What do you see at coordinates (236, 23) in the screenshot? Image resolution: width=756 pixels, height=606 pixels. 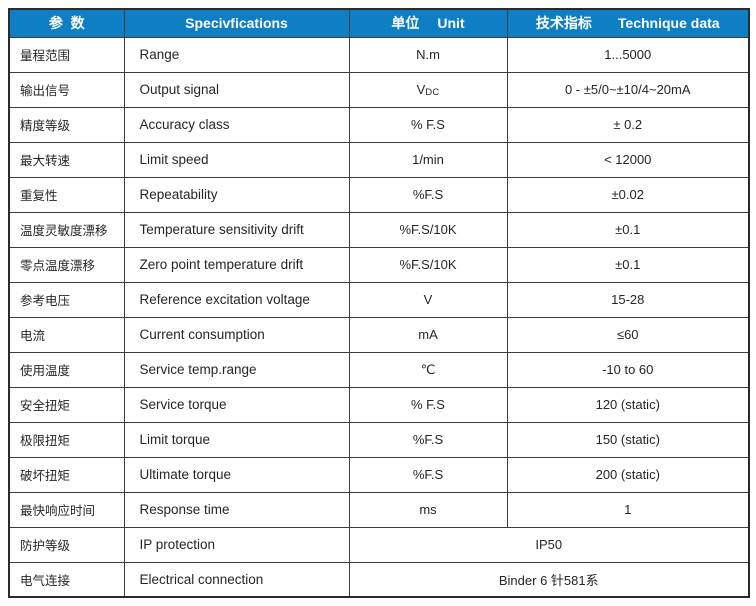 I see `header-spec: Specivfications` at bounding box center [236, 23].